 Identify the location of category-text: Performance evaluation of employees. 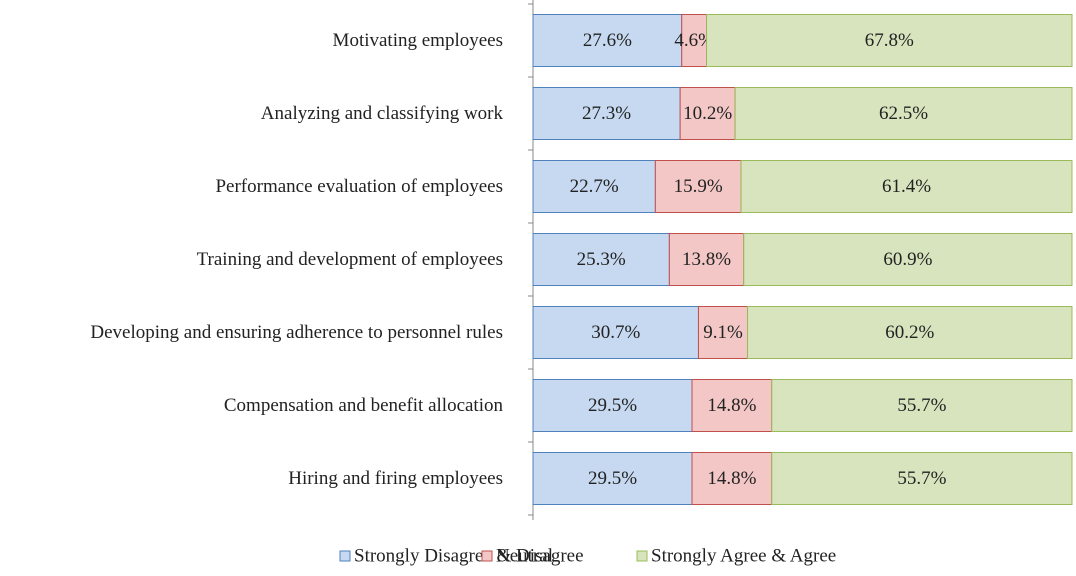
(359, 186).